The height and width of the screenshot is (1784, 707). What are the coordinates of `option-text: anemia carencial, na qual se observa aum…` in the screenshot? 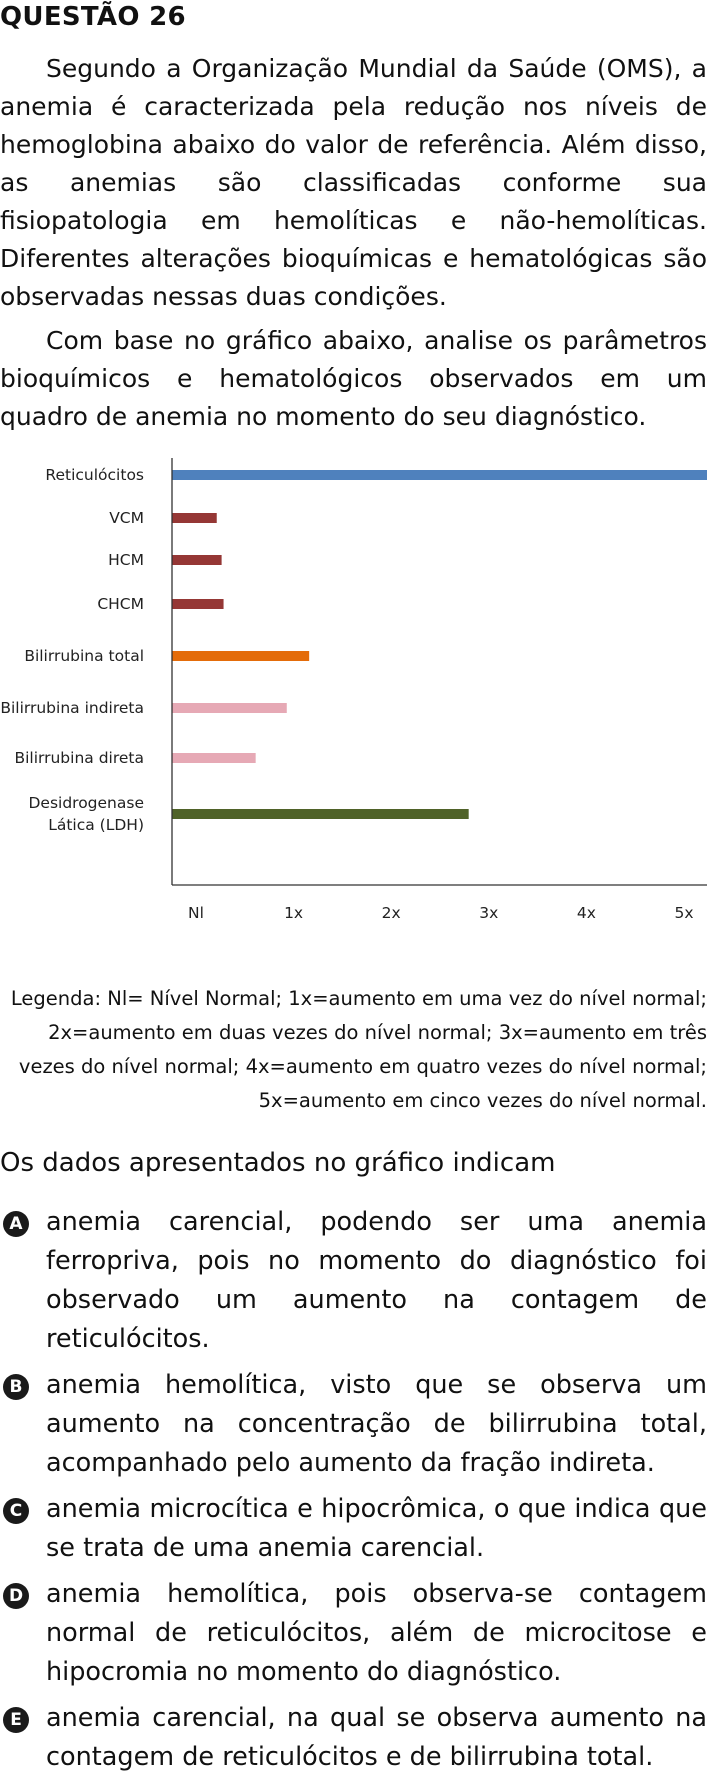 It's located at (376, 1737).